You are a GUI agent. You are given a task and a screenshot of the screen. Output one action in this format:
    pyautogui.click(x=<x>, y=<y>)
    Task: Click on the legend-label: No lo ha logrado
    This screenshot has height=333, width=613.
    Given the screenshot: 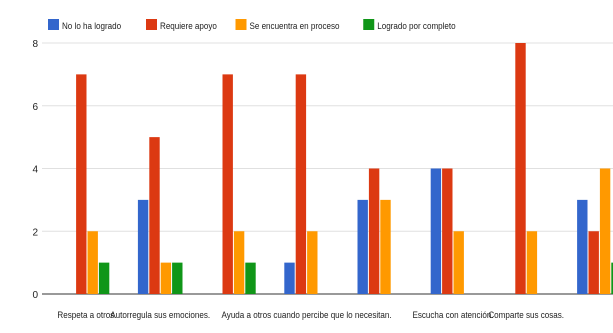 What is the action you would take?
    pyautogui.click(x=91, y=25)
    